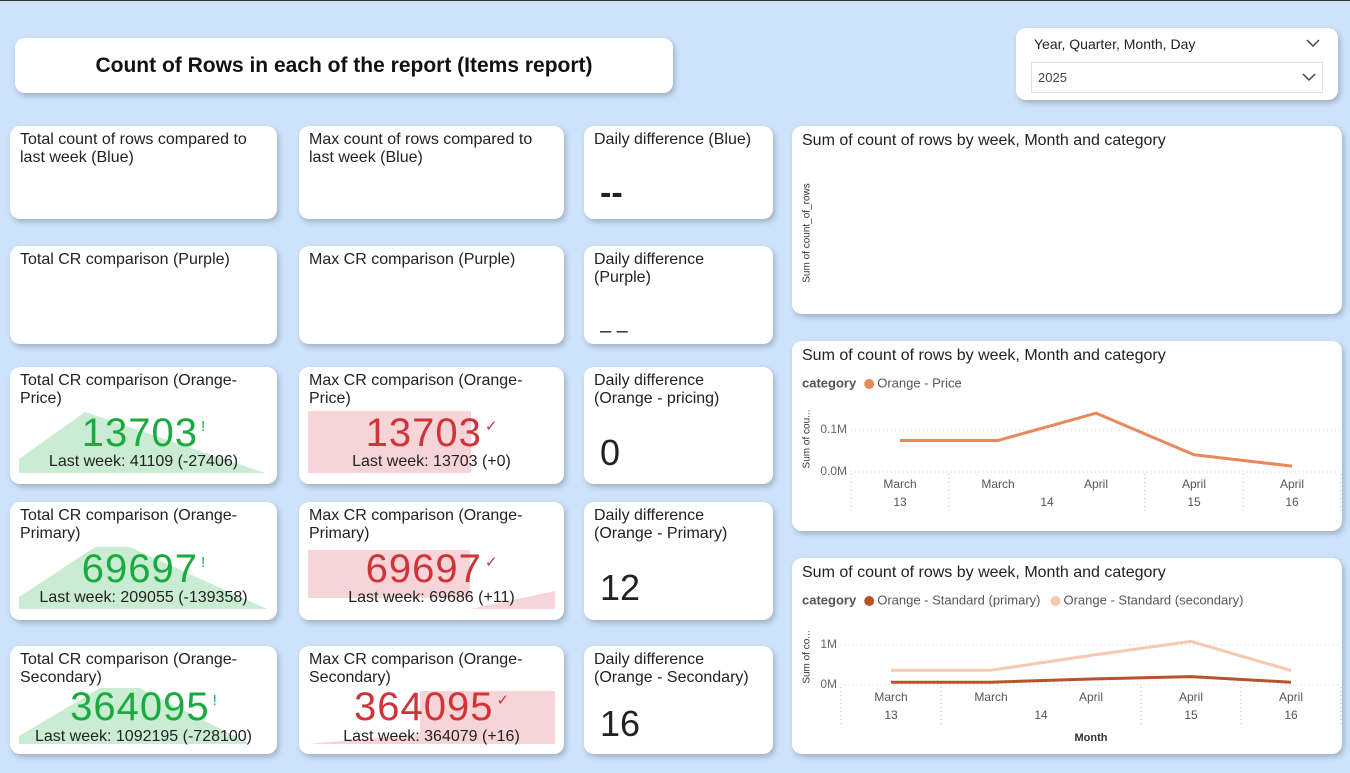 This screenshot has height=773, width=1350. I want to click on x-axis-title: Month, so click(1091, 738).